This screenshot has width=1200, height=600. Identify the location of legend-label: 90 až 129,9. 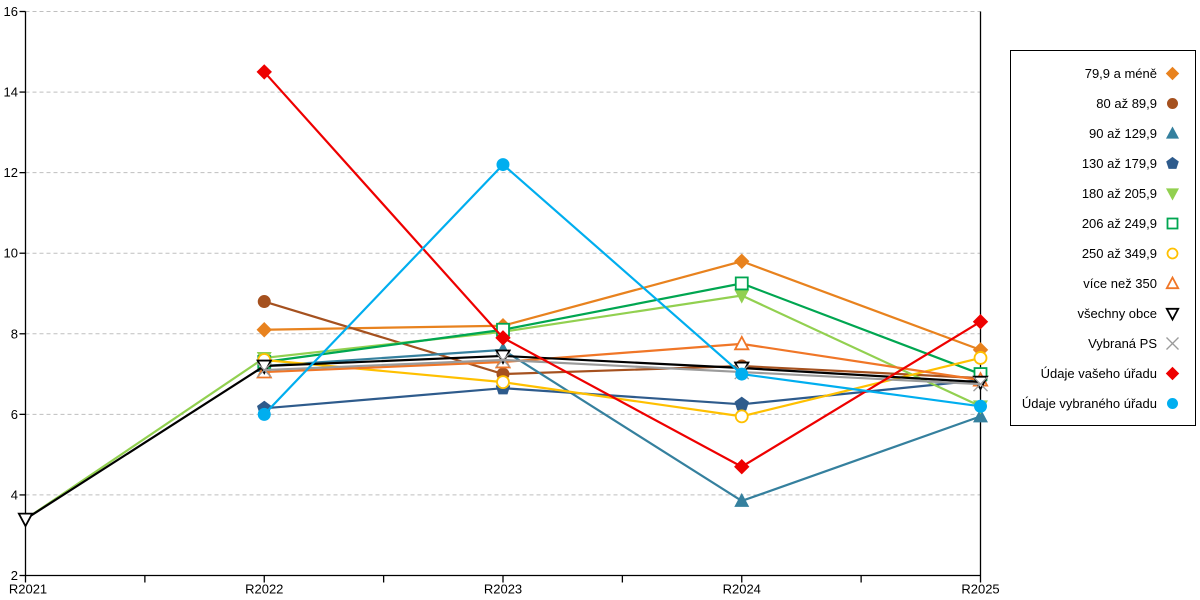
(1123, 133).